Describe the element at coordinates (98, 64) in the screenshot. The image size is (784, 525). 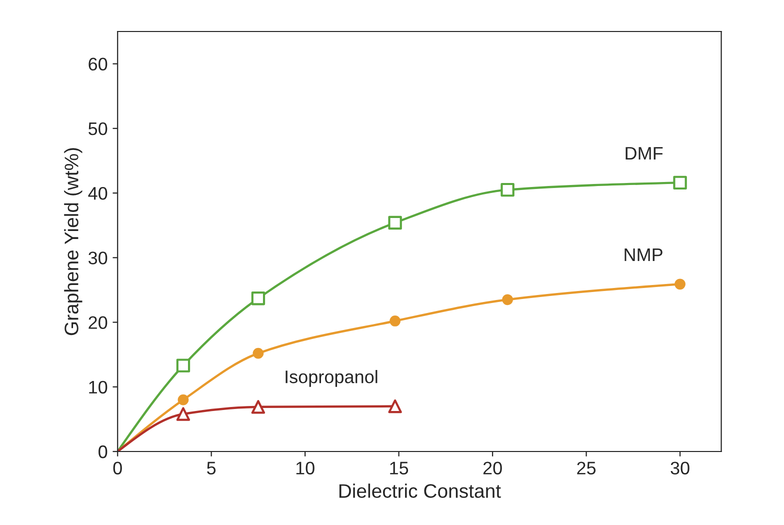
I see `y-tick-label: 60` at that location.